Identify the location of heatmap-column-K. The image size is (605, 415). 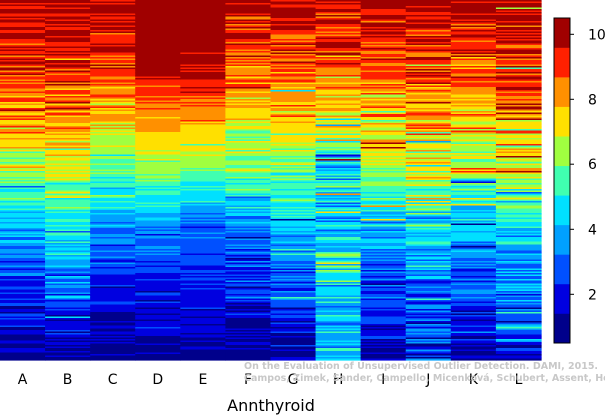
(473, 180).